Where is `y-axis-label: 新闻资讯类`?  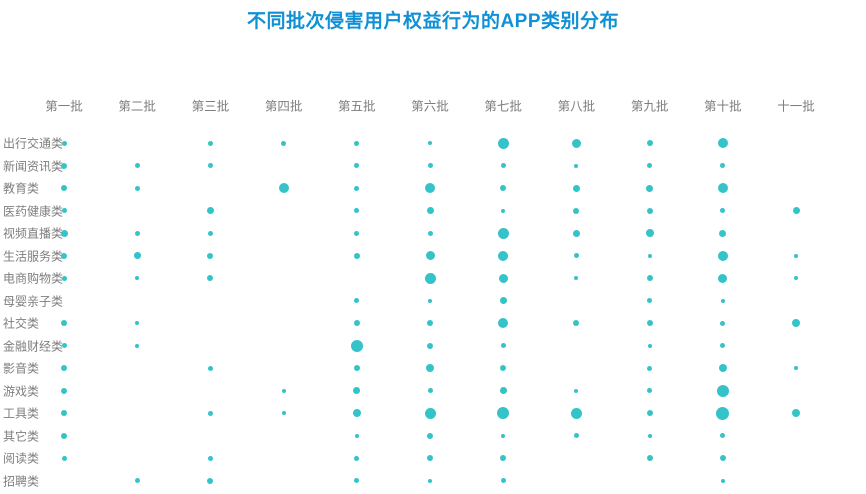
y-axis-label: 新闻资讯类 is located at coordinates (33, 166).